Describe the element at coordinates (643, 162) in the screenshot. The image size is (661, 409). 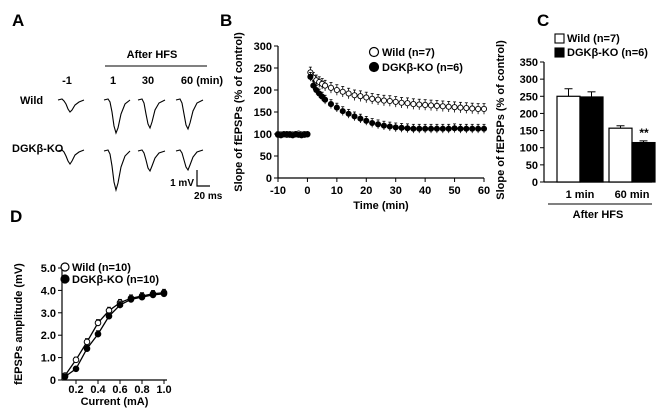
I see `bar-ko` at that location.